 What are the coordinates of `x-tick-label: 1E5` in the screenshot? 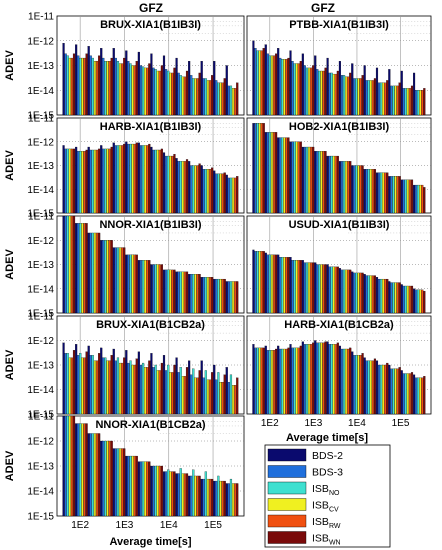 It's located at (401, 423).